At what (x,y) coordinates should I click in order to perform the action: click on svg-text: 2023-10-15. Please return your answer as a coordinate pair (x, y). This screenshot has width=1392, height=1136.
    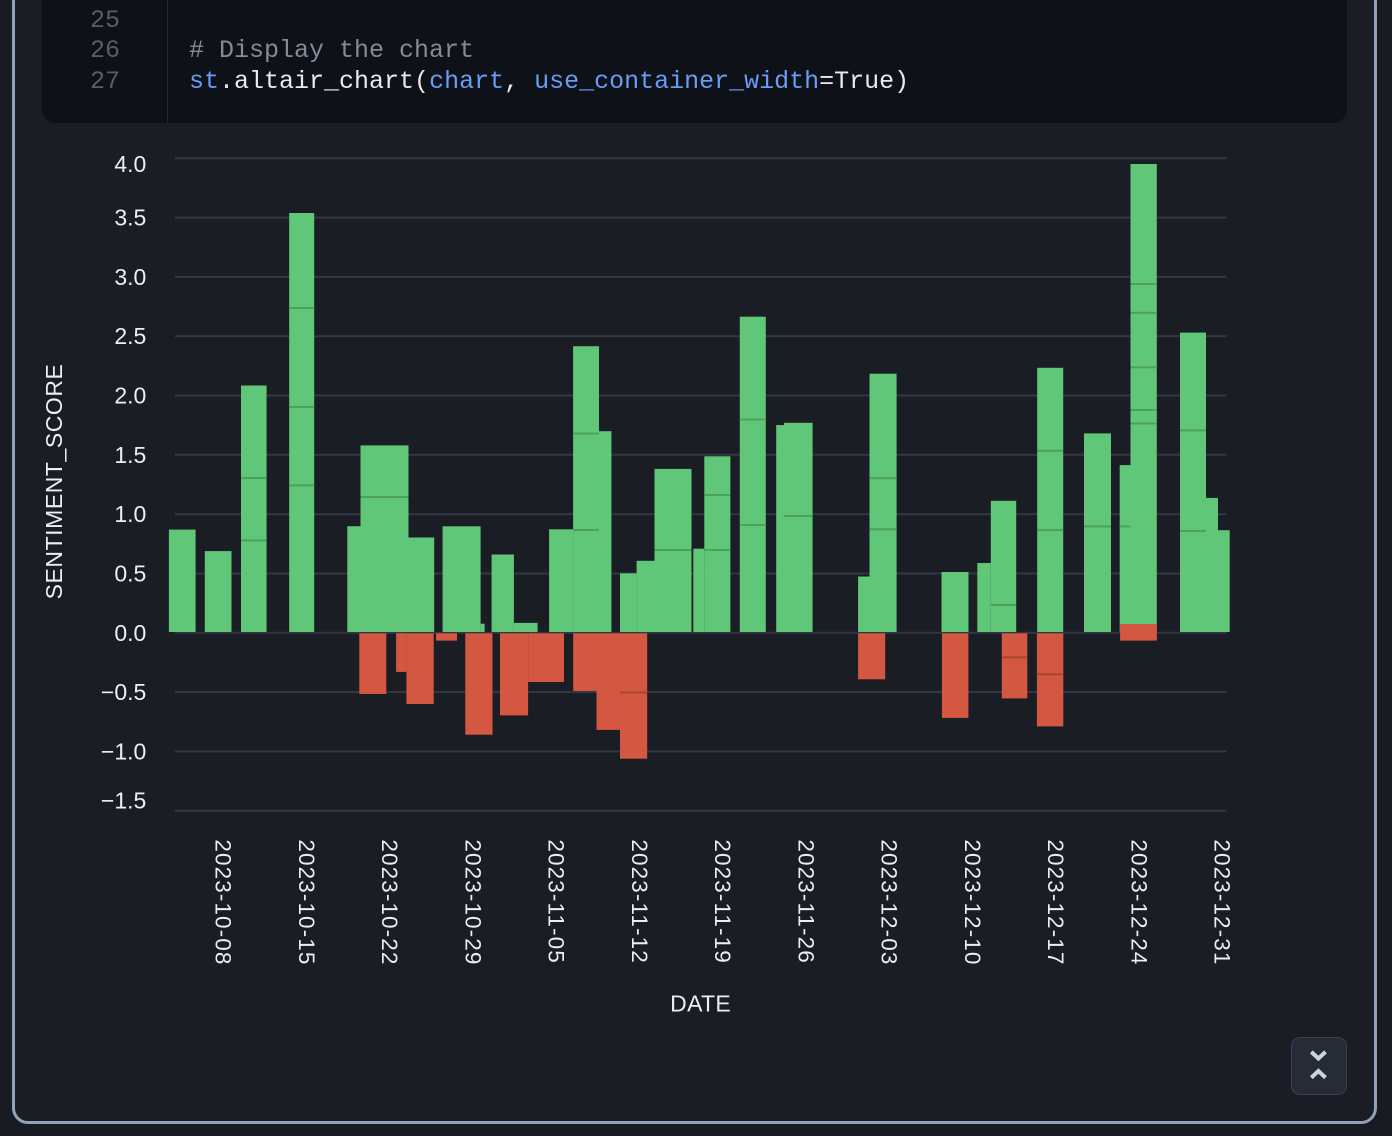
    Looking at the image, I should click on (306, 902).